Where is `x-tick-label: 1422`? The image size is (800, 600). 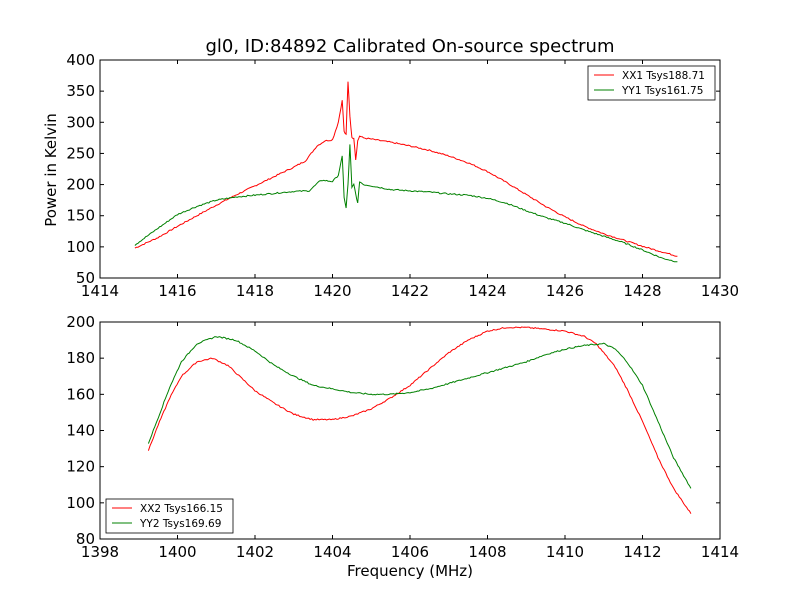
x-tick-label: 1422 is located at coordinates (410, 291).